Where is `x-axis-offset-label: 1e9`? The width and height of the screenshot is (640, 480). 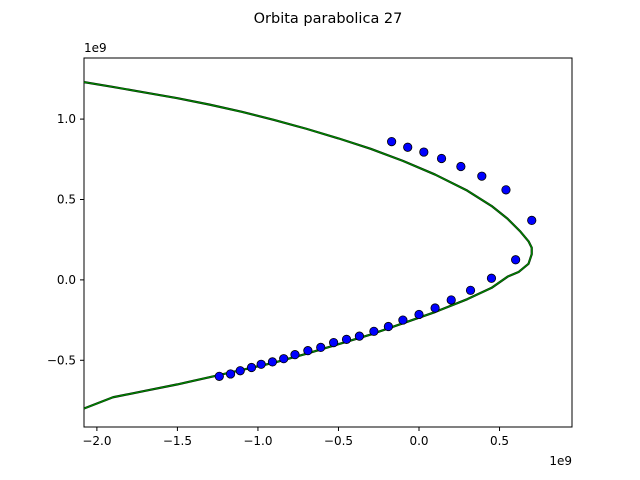 x-axis-offset-label: 1e9 is located at coordinates (560, 461).